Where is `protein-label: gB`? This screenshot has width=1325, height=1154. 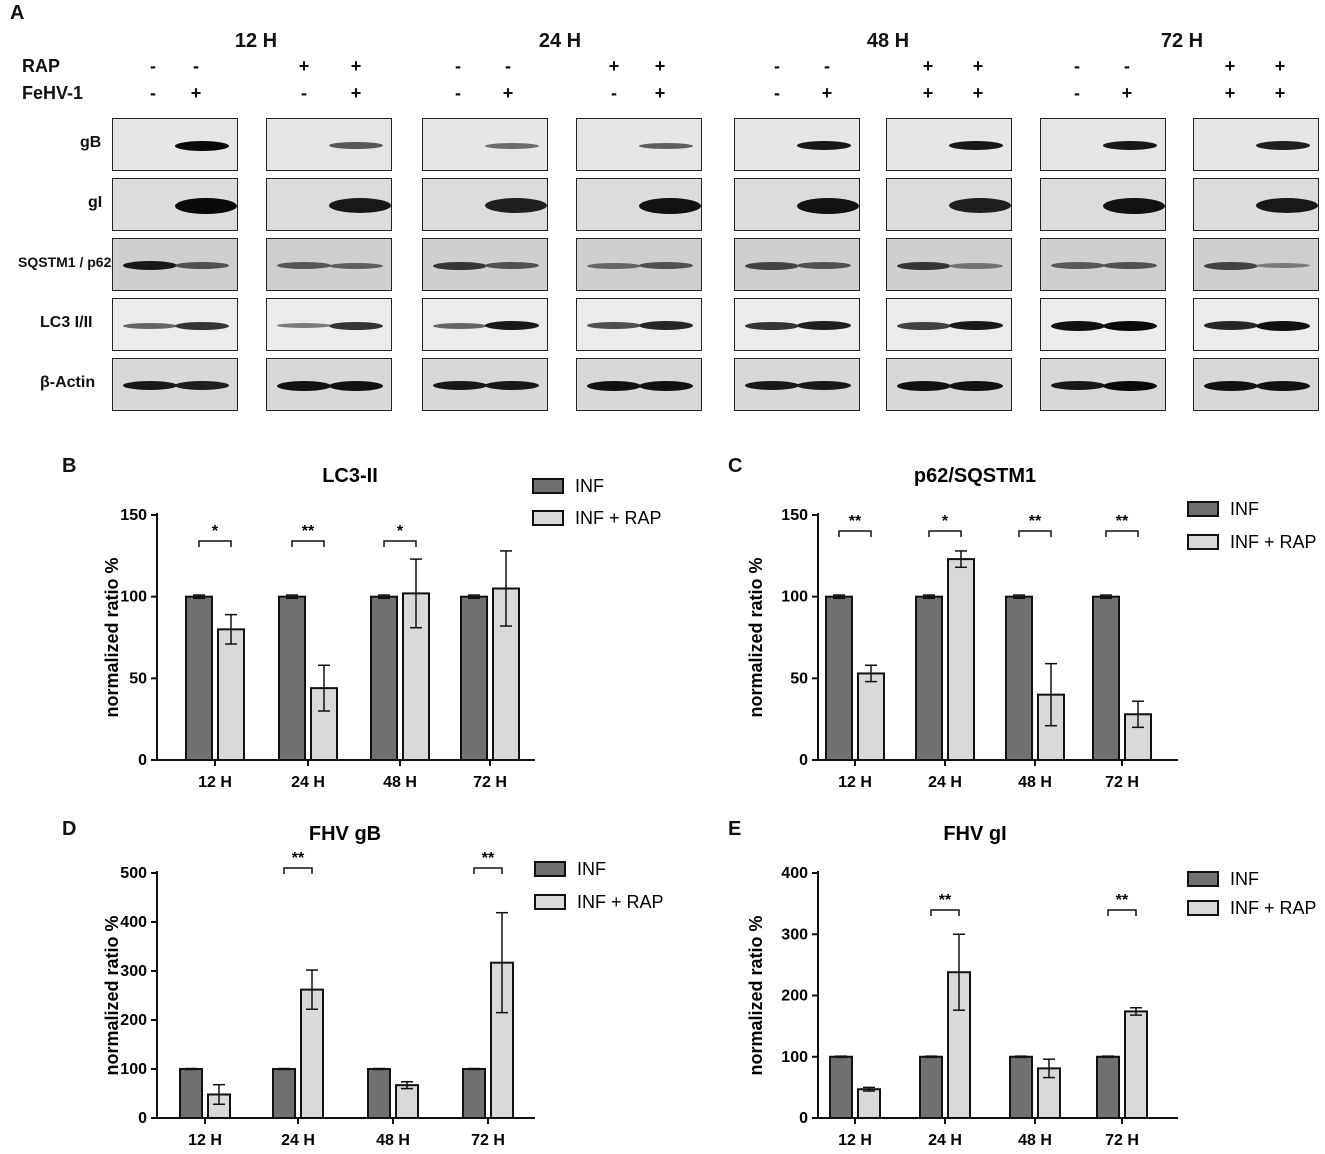
protein-label: gB is located at coordinates (91, 142).